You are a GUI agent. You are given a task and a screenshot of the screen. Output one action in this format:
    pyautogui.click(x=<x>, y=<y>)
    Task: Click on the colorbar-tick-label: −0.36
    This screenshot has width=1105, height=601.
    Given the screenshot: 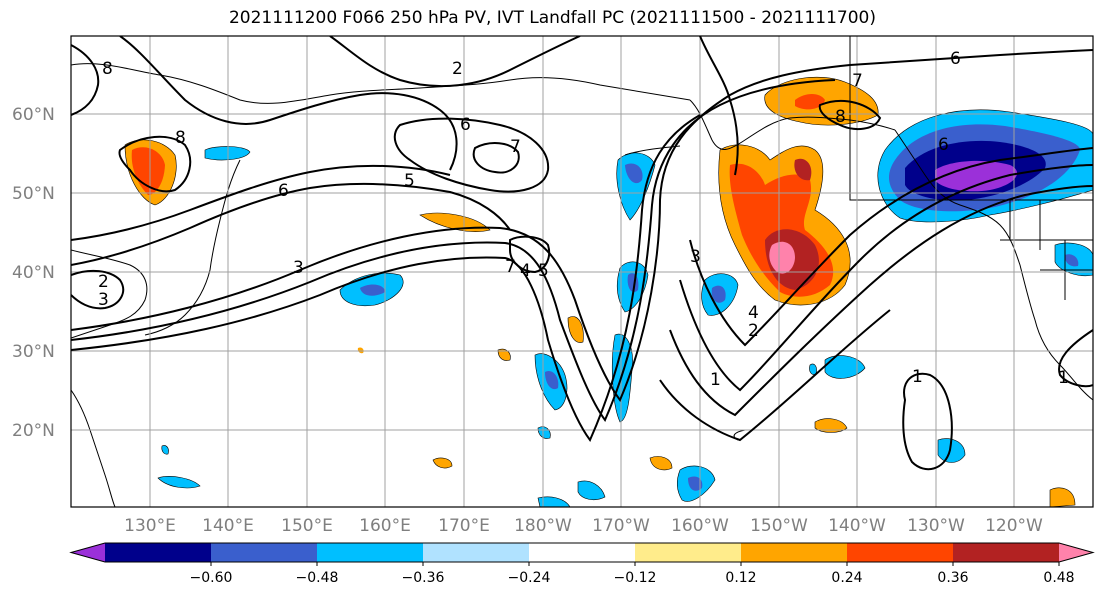 What is the action you would take?
    pyautogui.click(x=423, y=578)
    